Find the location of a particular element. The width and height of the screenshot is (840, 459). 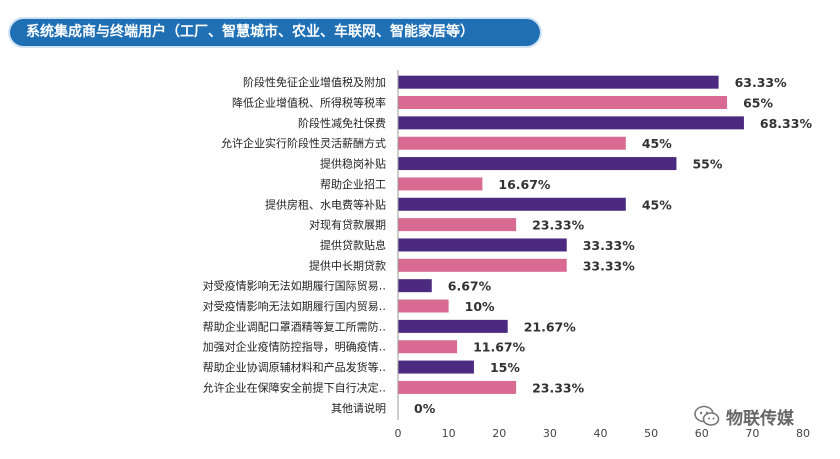

category-label: 提供贷款贴息 is located at coordinates (353, 245).